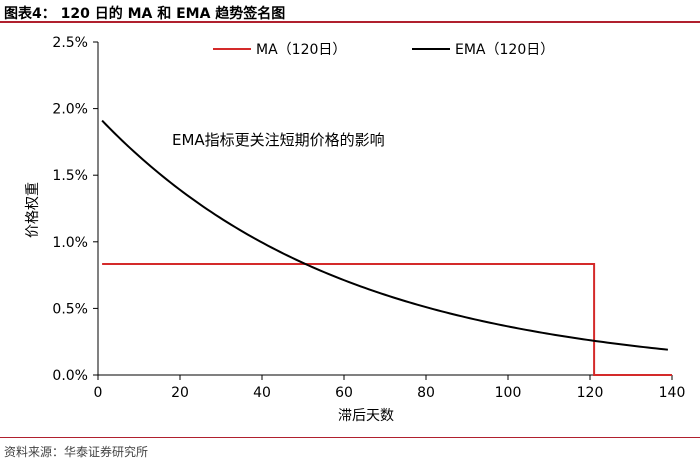 This screenshot has height=464, width=700. Describe the element at coordinates (350, 12) in the screenshot. I see `figure-header: 图表4： 120 日的 MA 和 EMA 趋势签名图` at that location.